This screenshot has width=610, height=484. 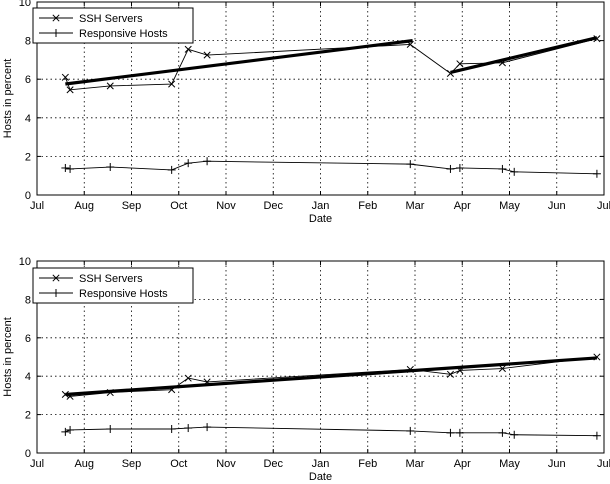 What do you see at coordinates (28, 377) in the screenshot?
I see `y-tick-label: 4` at bounding box center [28, 377].